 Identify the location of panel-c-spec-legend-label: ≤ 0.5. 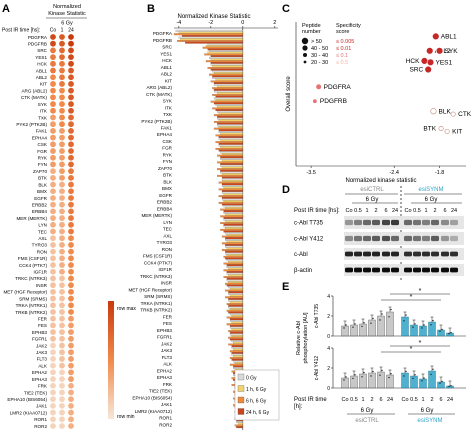
(342, 63).